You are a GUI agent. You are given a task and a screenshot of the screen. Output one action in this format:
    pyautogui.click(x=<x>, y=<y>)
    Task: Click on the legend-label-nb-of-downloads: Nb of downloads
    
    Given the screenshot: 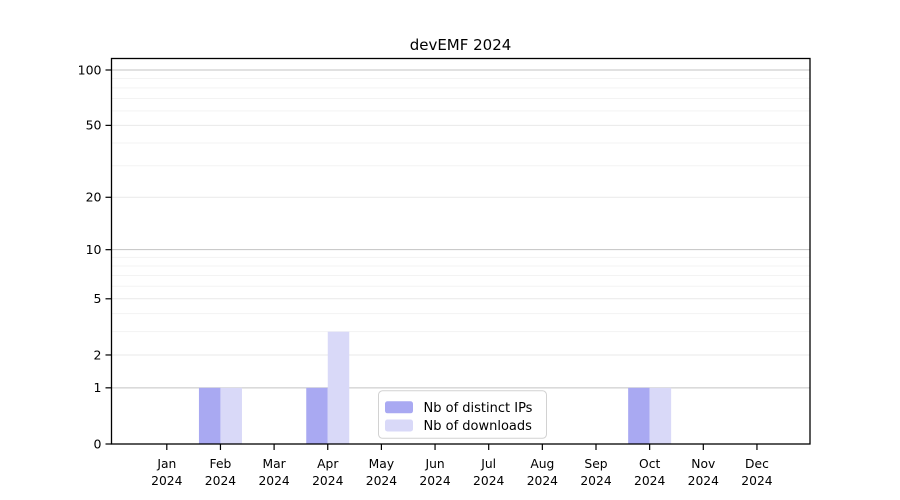 What is the action you would take?
    pyautogui.click(x=478, y=426)
    